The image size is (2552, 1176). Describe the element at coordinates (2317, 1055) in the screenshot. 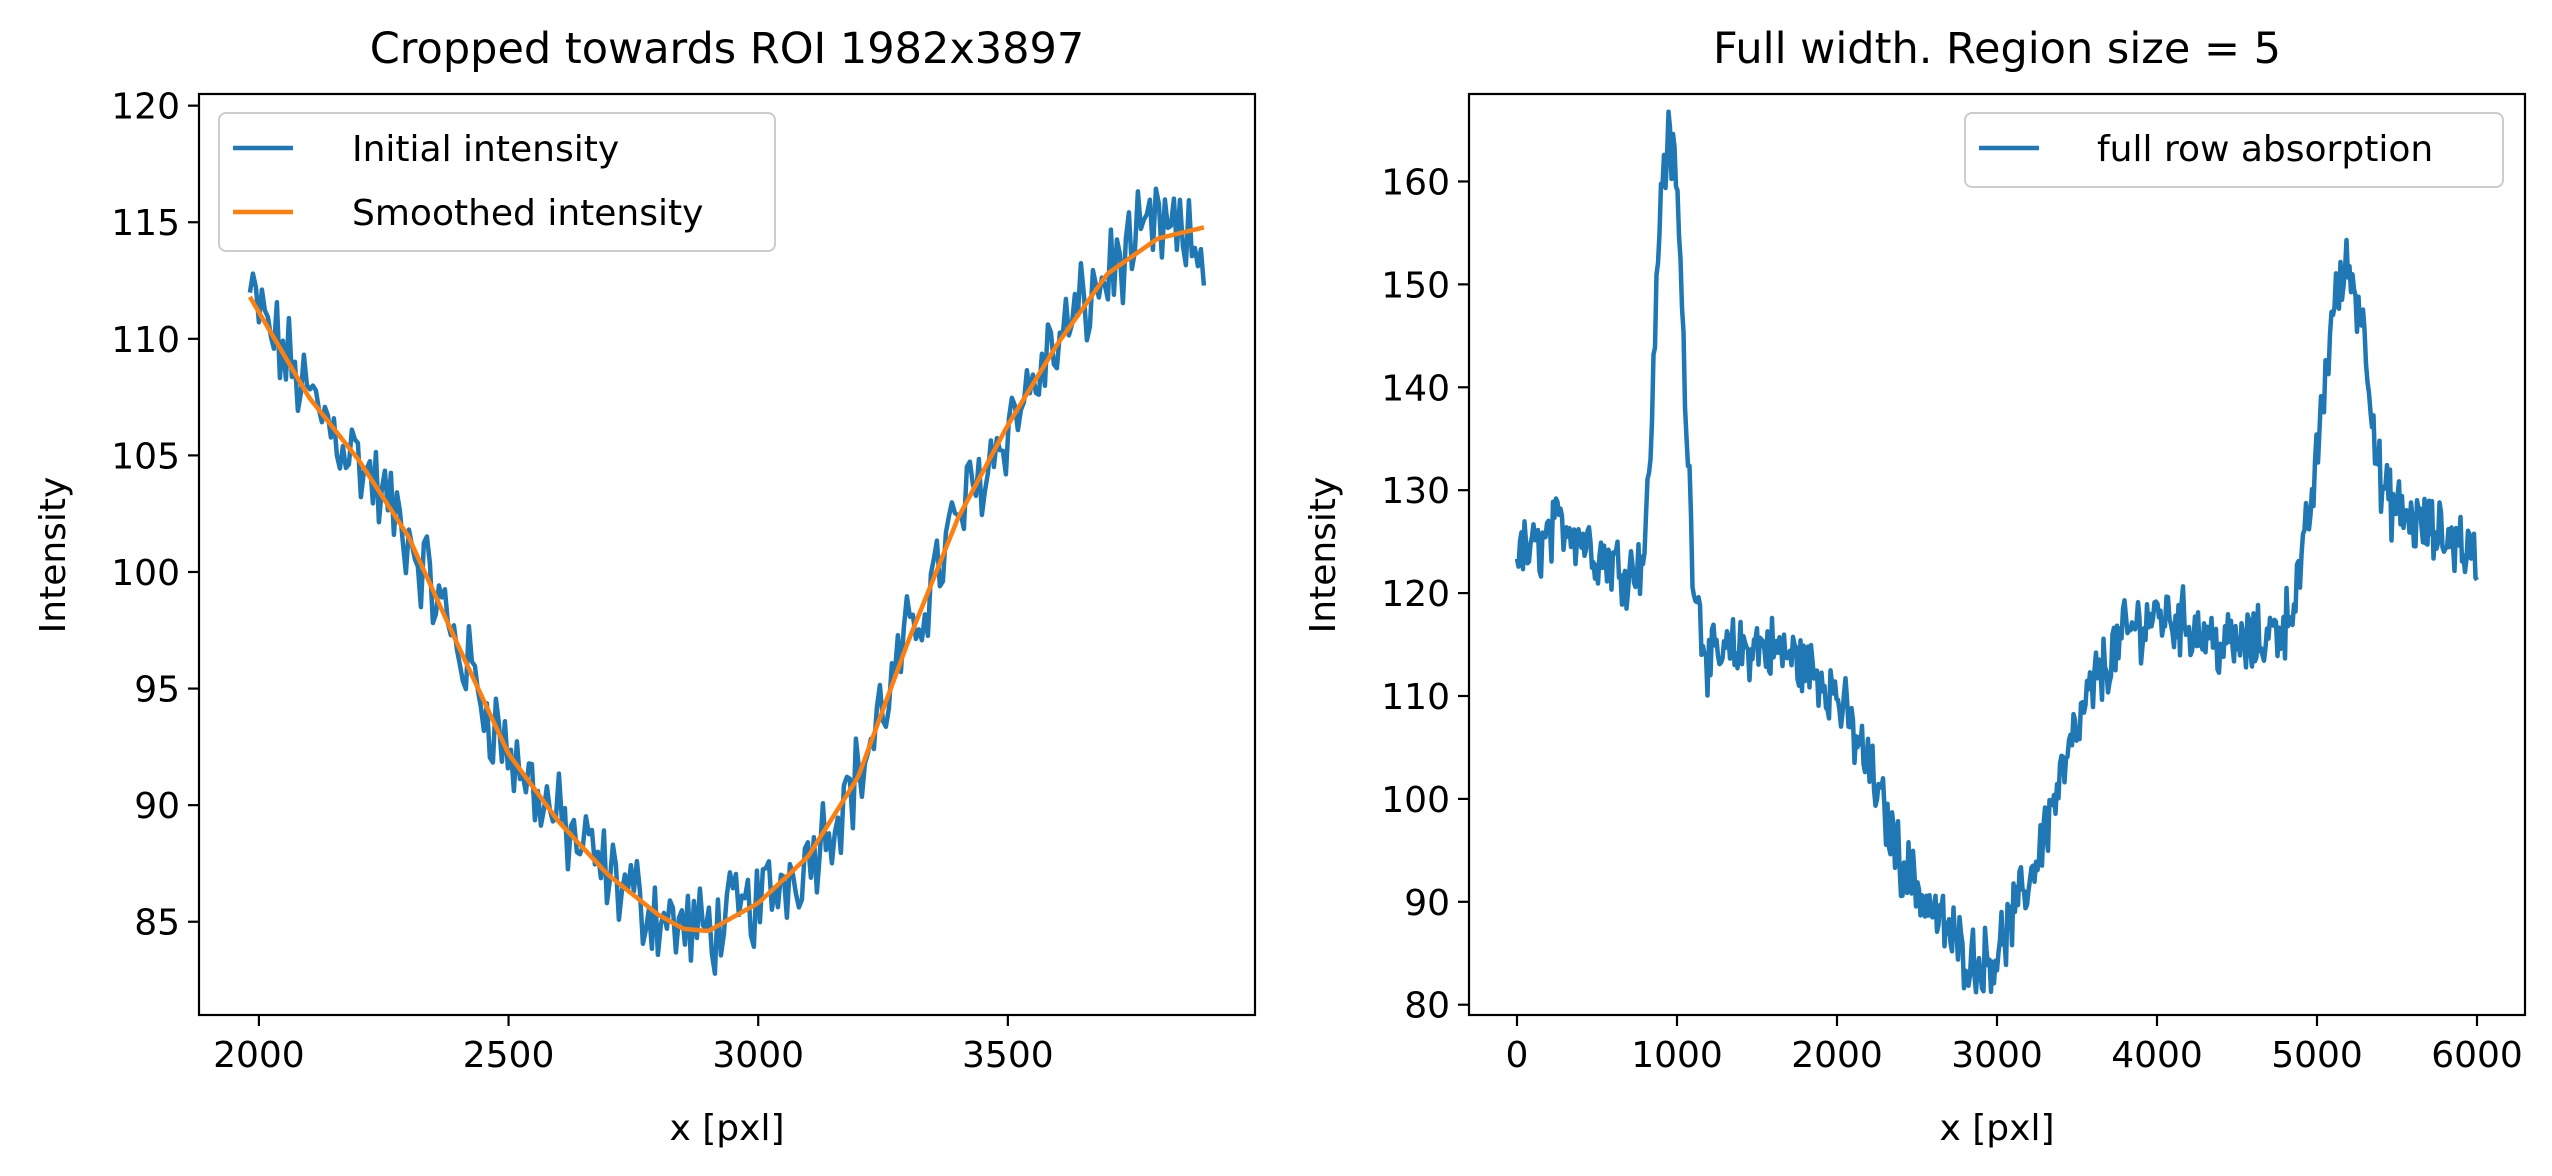

I see `right-x-tick-label: 5000` at that location.